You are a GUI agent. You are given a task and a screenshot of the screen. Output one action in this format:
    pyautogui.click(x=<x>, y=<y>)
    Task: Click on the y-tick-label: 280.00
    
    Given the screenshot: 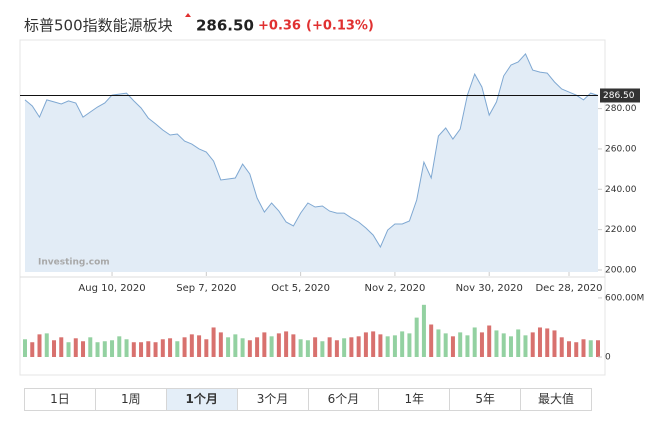 What is the action you would take?
    pyautogui.click(x=621, y=109)
    